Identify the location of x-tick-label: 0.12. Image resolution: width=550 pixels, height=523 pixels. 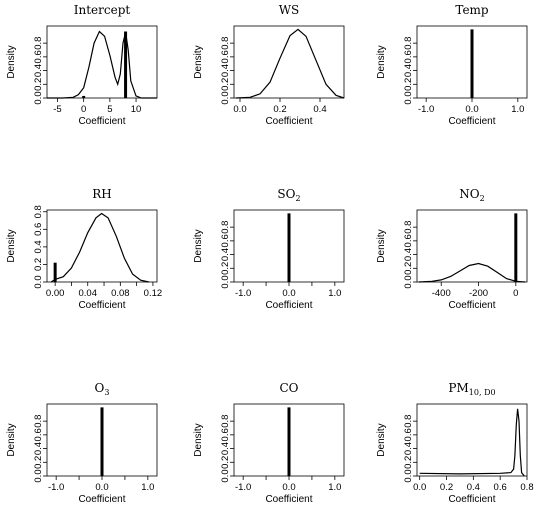
(153, 293).